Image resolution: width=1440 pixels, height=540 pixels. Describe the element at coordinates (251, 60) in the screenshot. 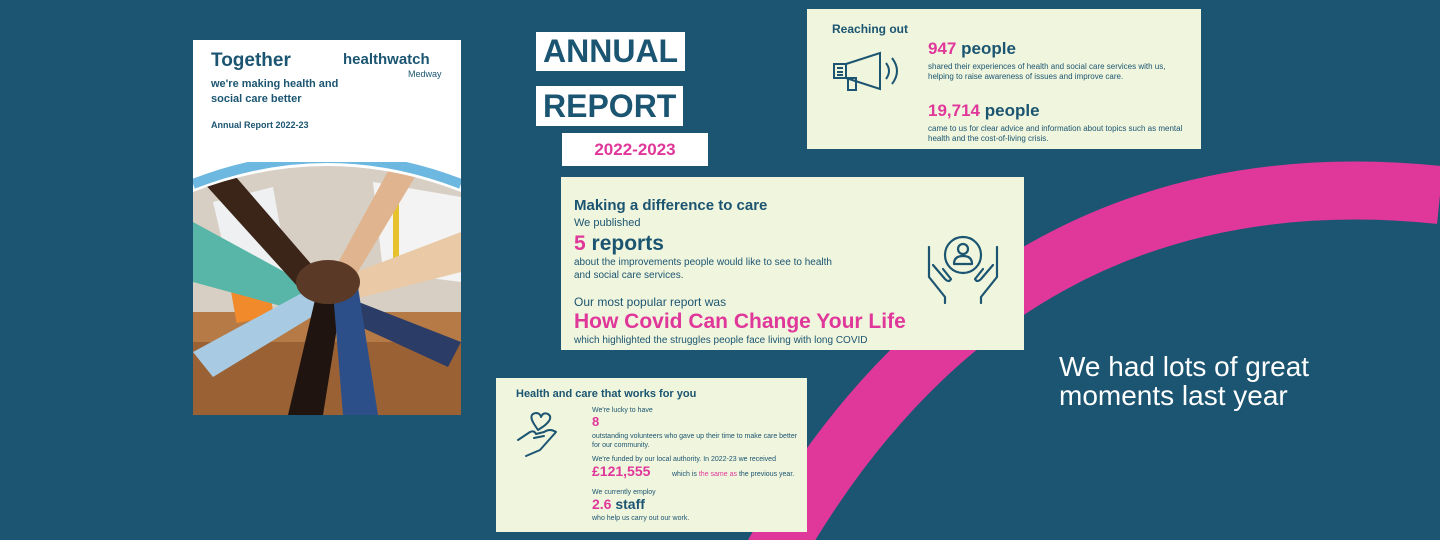

I see `cover-title: Together` at that location.